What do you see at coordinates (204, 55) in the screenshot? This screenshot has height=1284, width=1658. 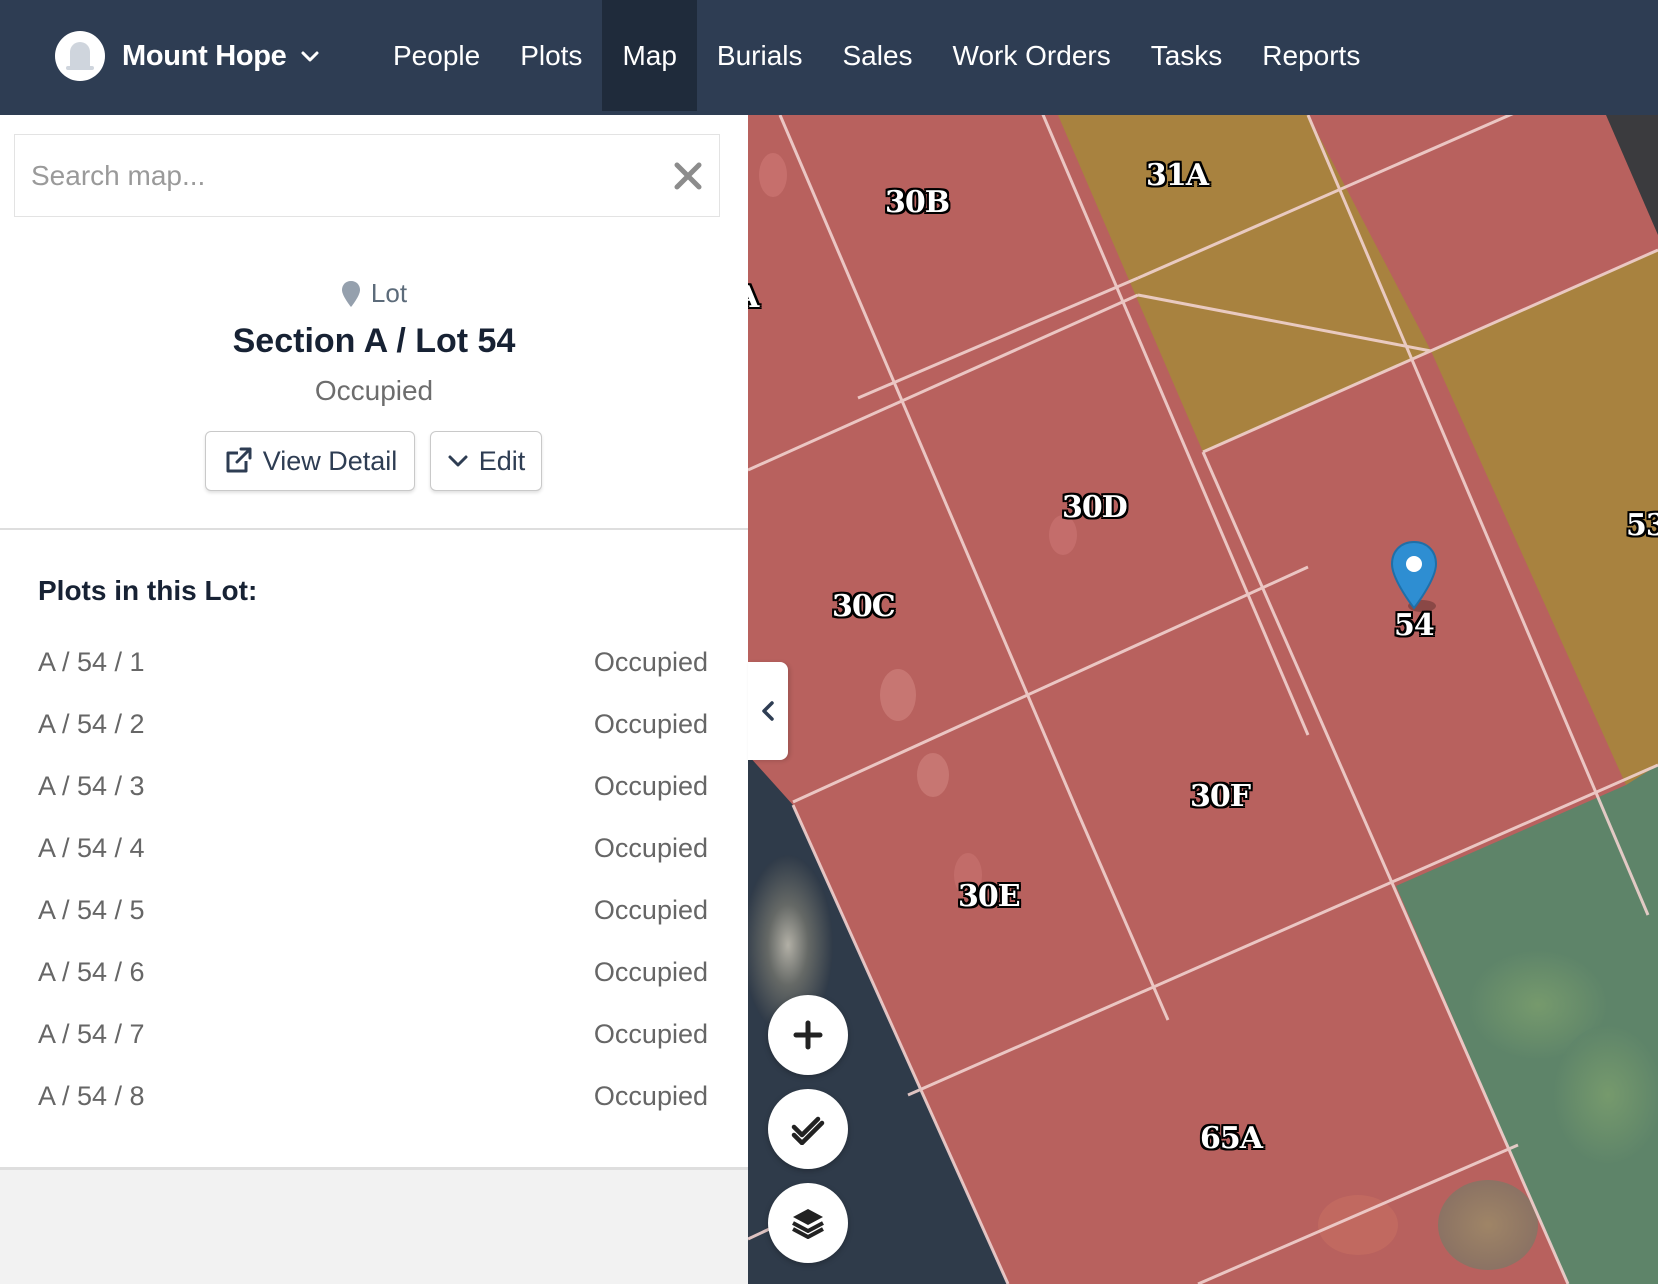 I see `org-name: Mount Hope` at bounding box center [204, 55].